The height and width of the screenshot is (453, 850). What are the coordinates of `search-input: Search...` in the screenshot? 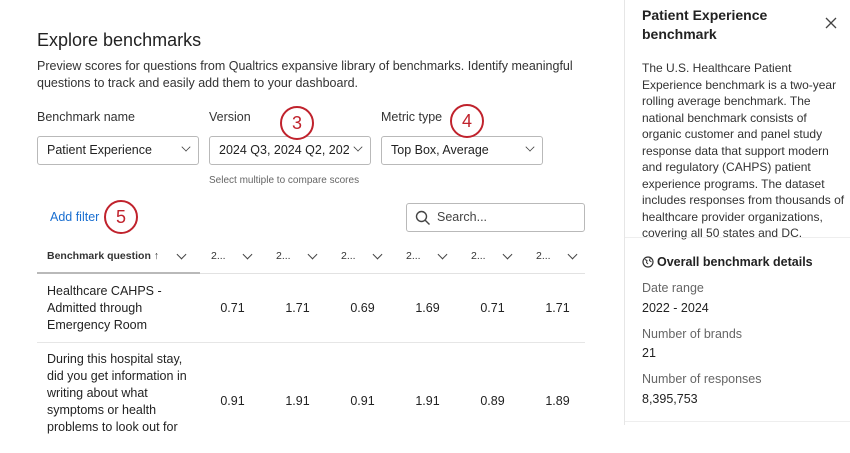 It's located at (495, 217).